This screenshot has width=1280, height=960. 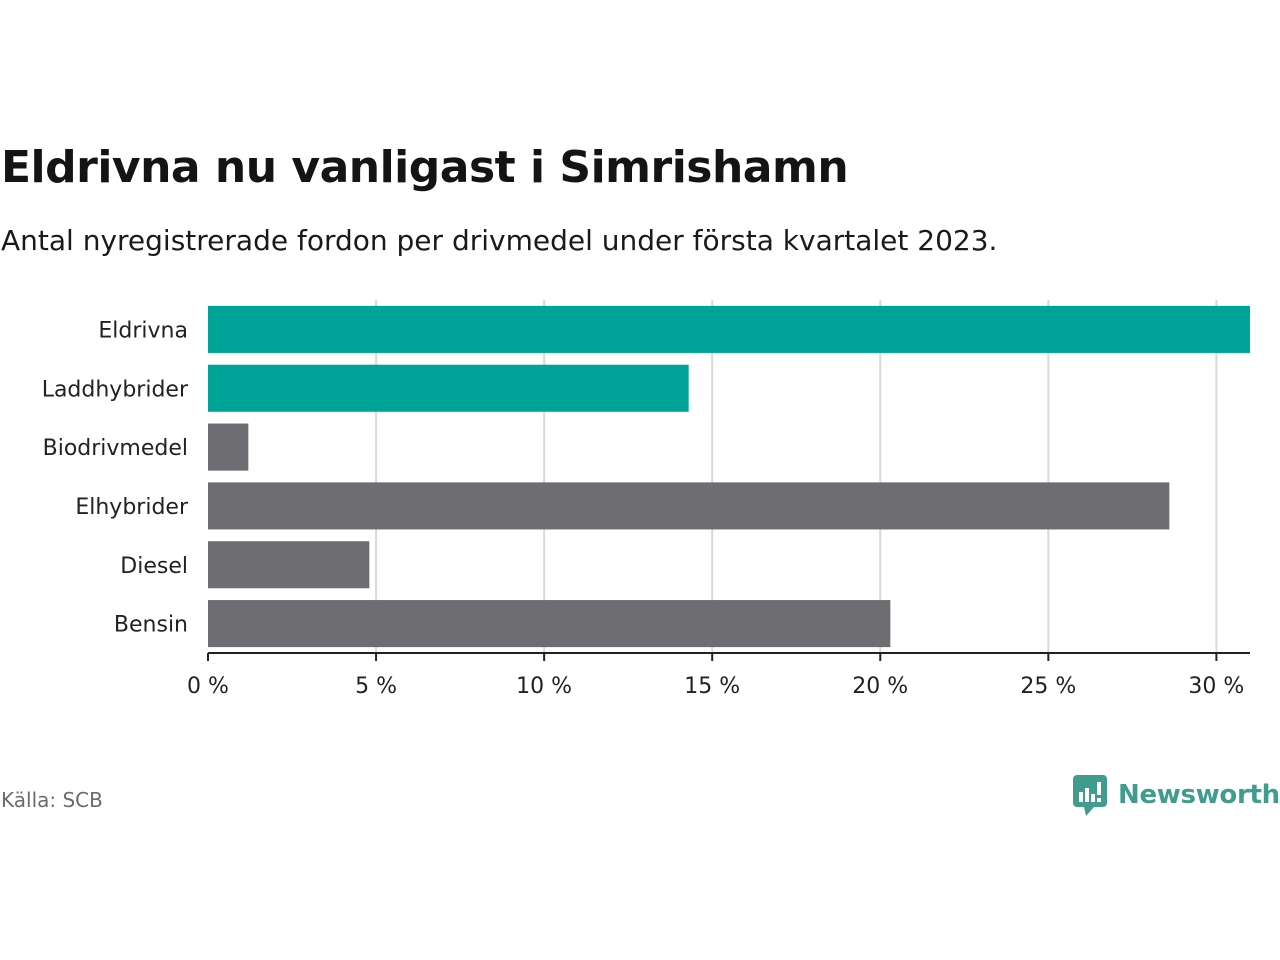 What do you see at coordinates (1090, 795) in the screenshot?
I see `newsworthy-logo-icon` at bounding box center [1090, 795].